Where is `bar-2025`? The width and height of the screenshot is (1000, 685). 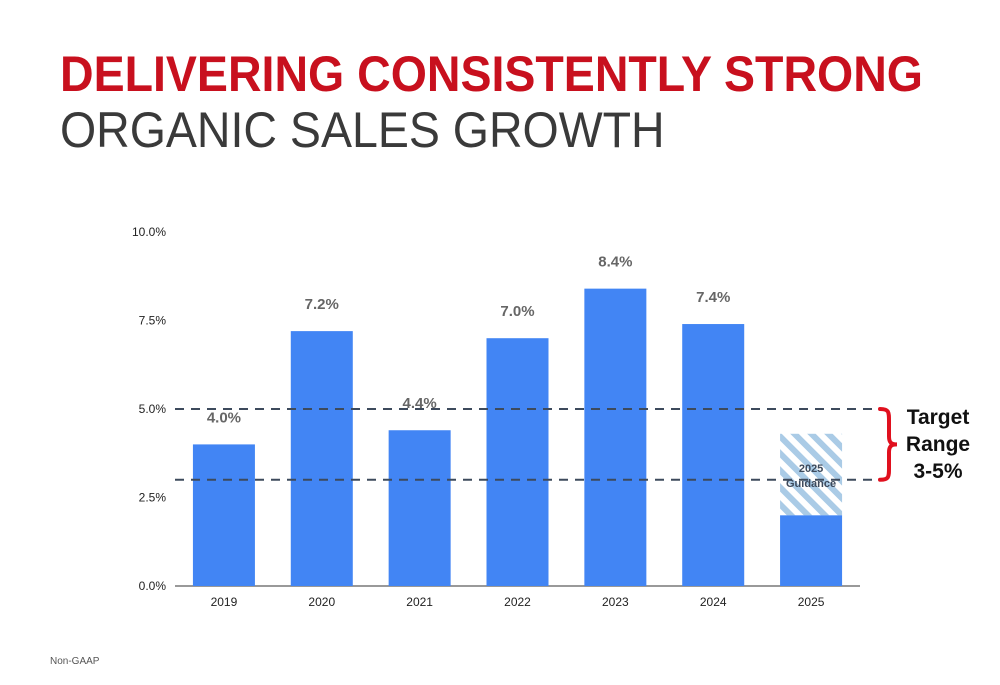 bar-2025 is located at coordinates (811, 550).